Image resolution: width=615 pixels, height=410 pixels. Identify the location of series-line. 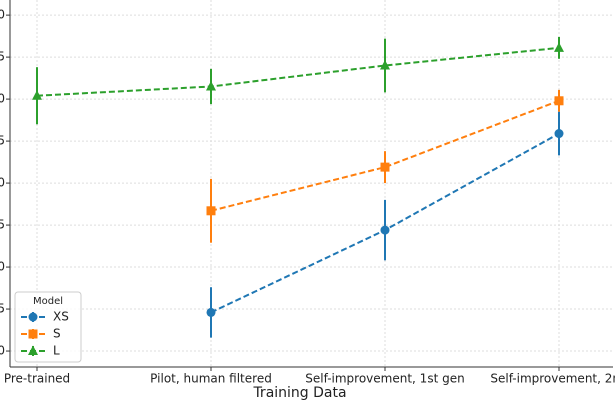
(298, 71).